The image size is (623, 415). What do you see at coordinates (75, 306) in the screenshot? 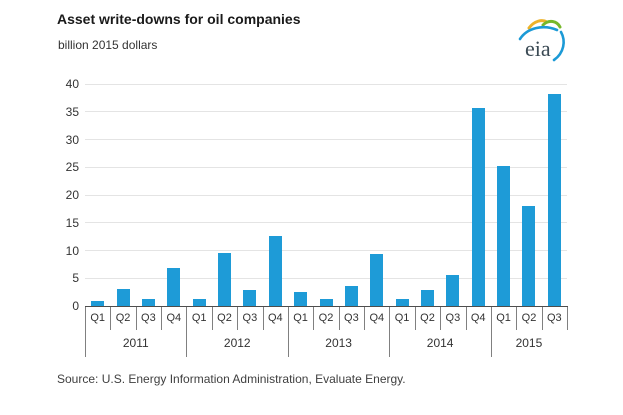
I see `y-tick-label-0: 0` at bounding box center [75, 306].